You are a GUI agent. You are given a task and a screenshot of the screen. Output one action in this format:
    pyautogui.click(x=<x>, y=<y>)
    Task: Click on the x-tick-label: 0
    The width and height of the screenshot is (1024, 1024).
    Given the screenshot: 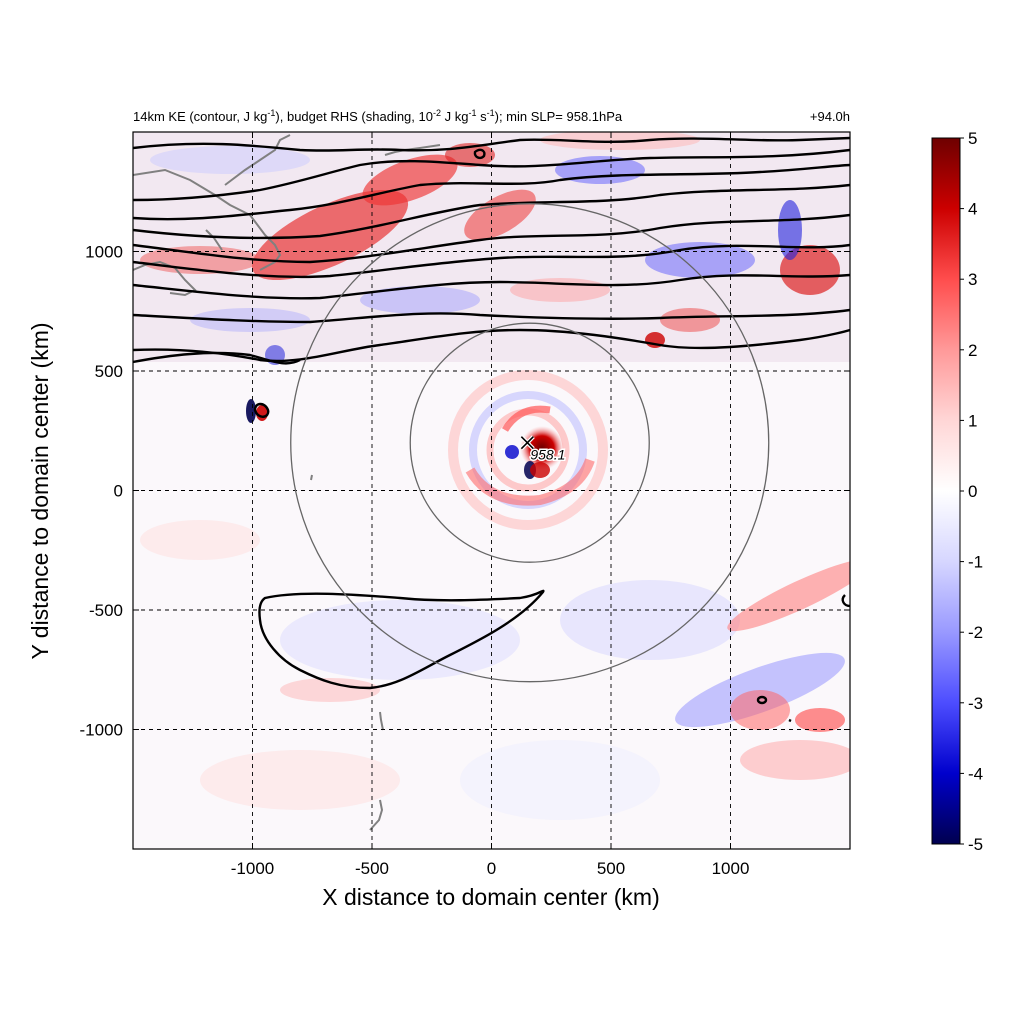 What is the action you would take?
    pyautogui.click(x=491, y=868)
    